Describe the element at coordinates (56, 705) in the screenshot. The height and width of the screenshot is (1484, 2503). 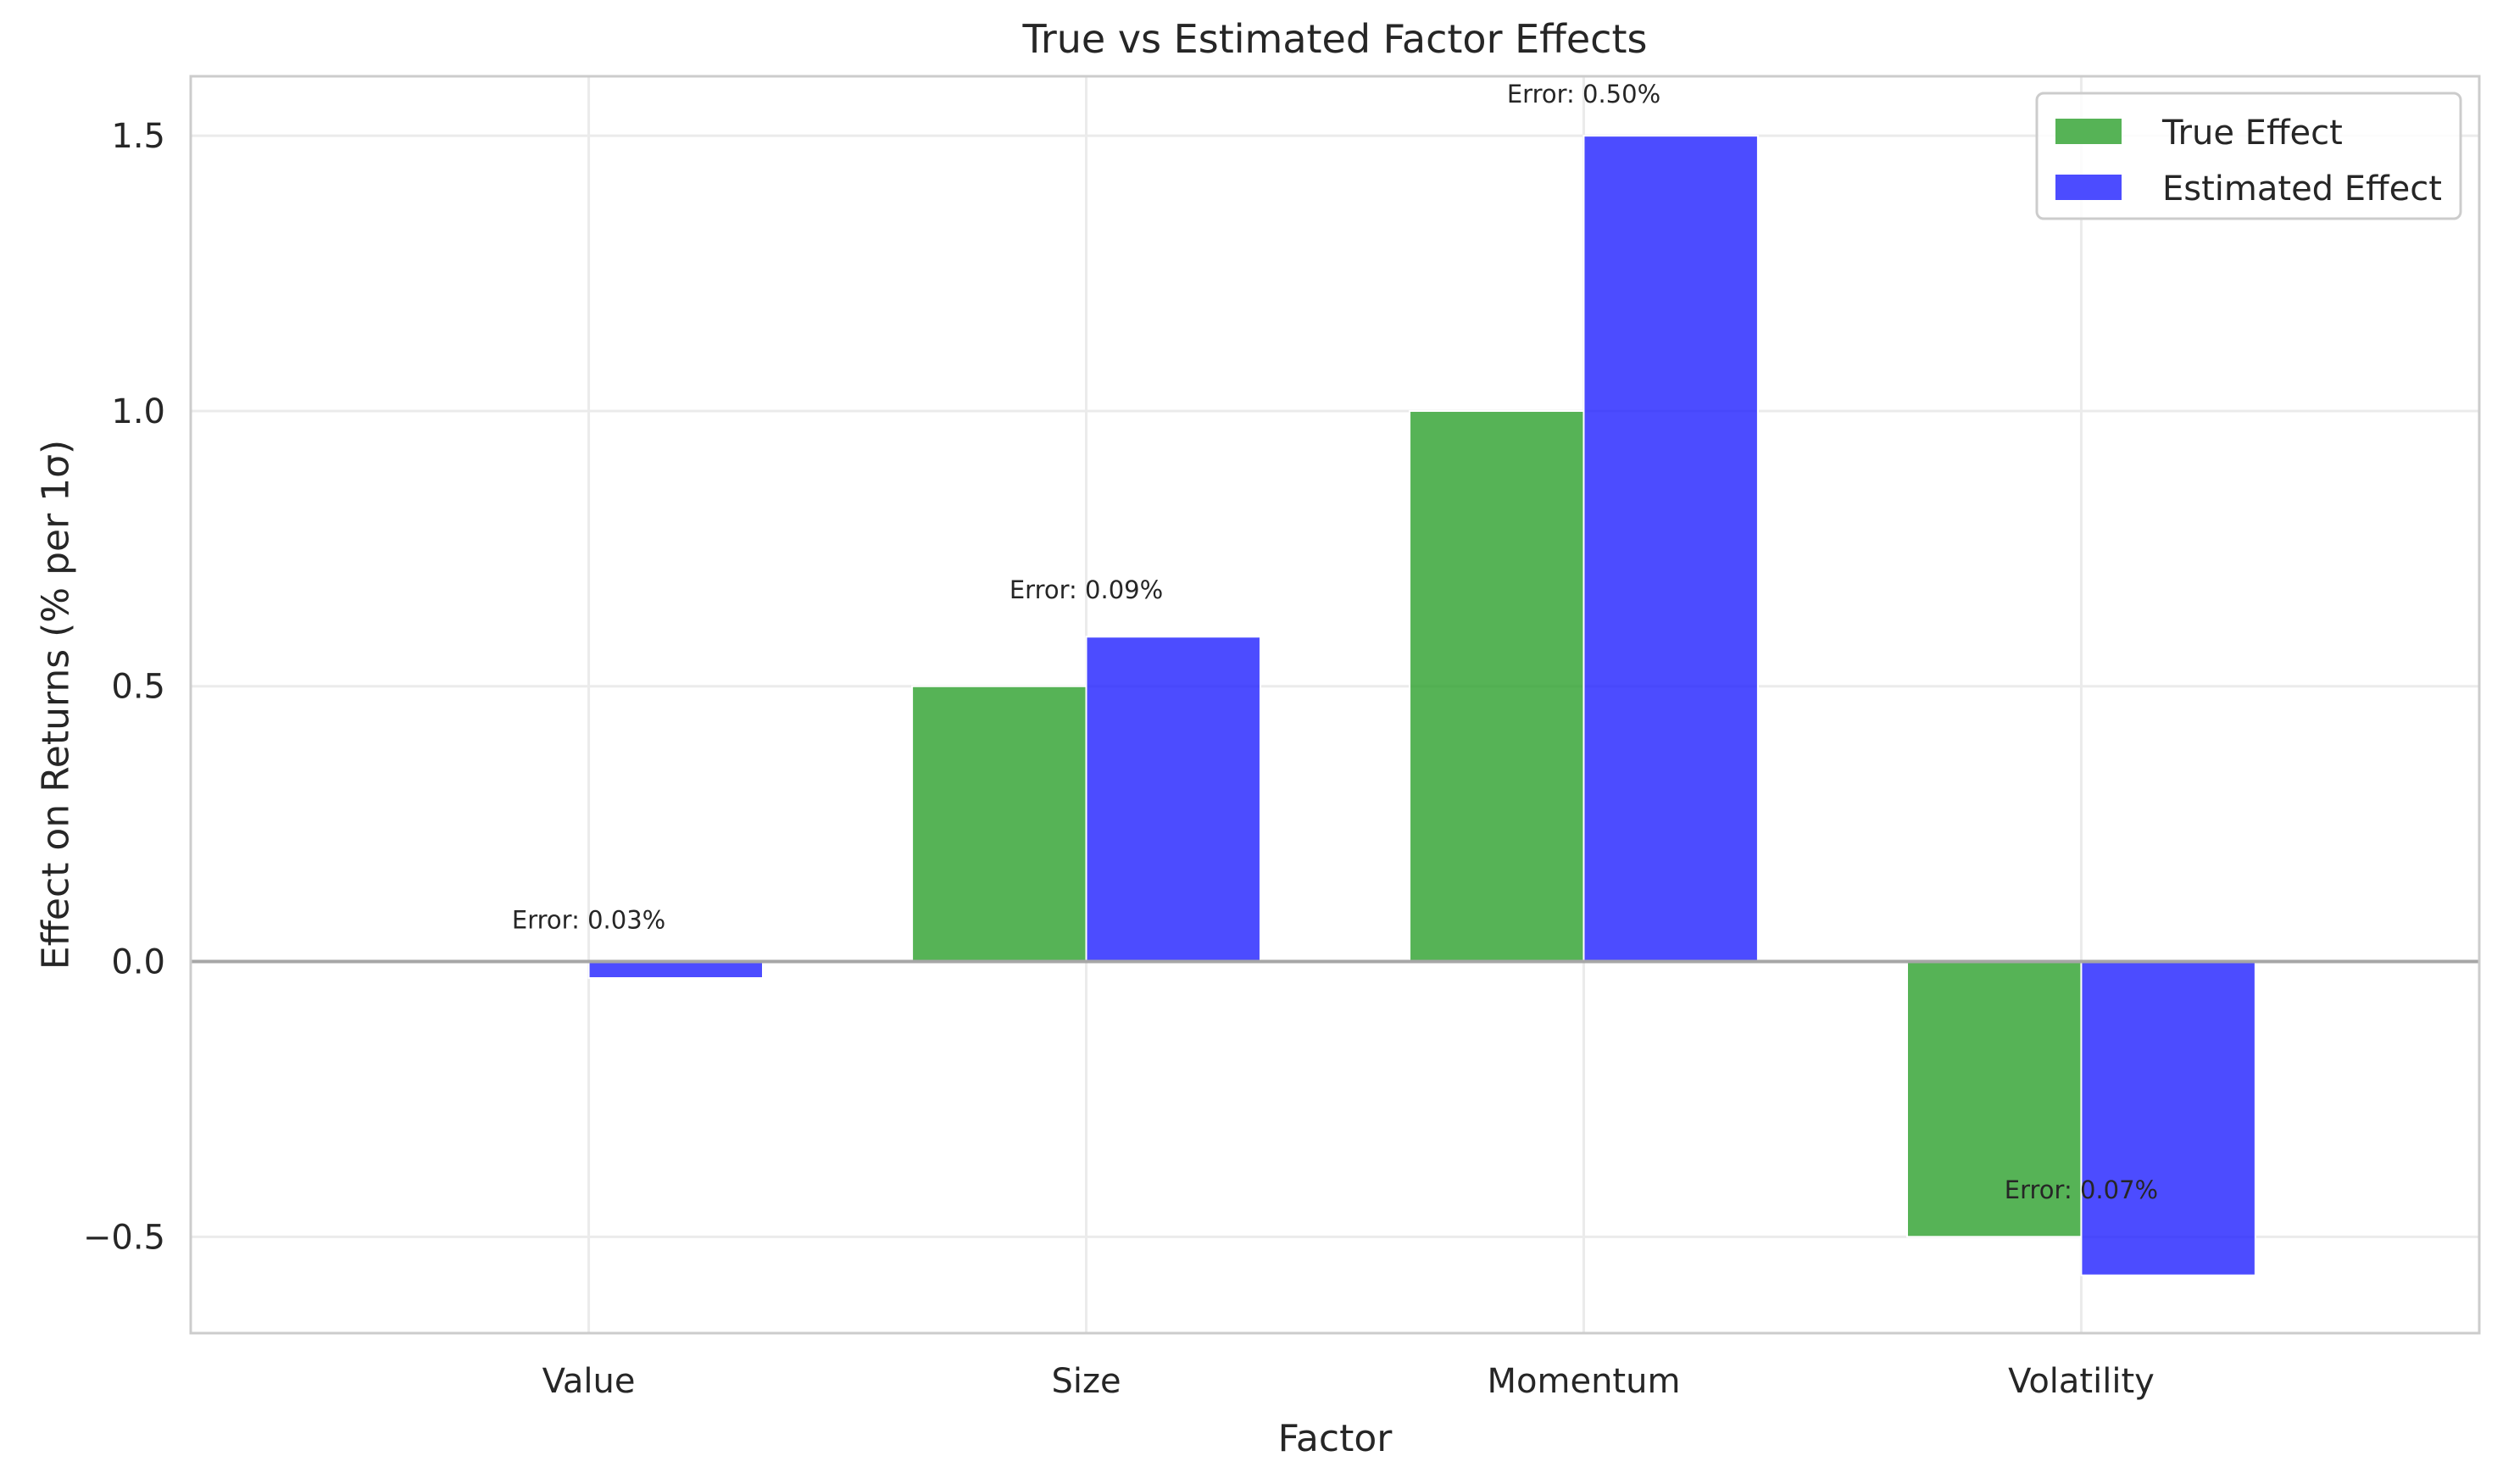
I see `y-axis-label: Effect on Returns (% per 1σ)` at that location.